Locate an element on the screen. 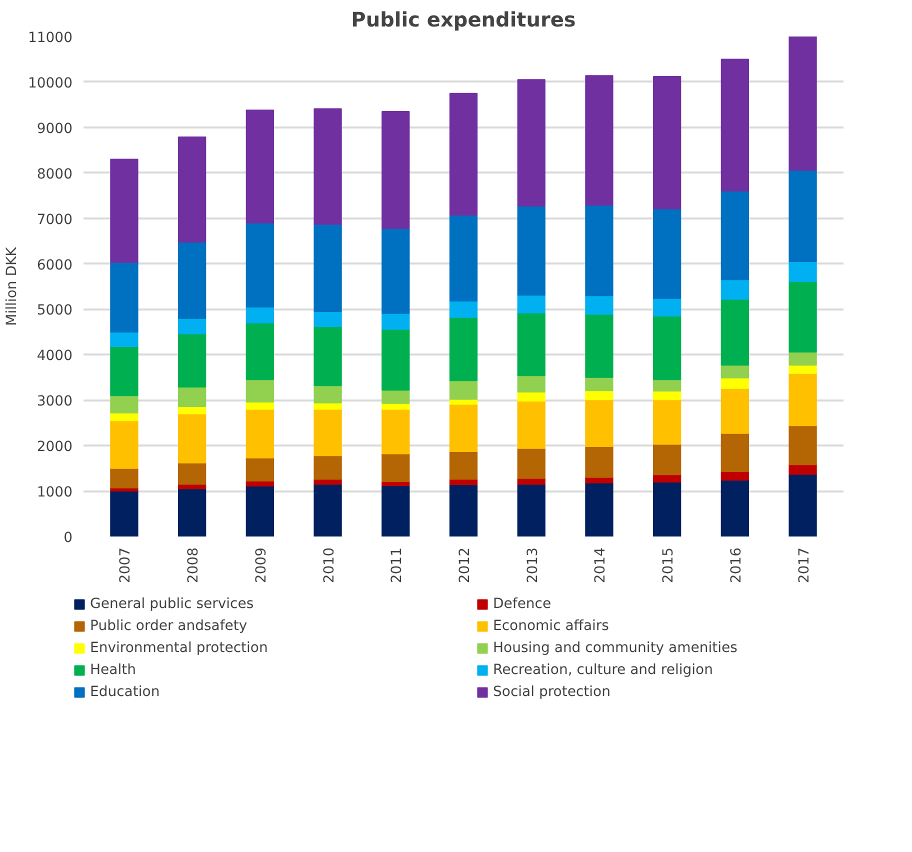  y-tick-label: 7000 is located at coordinates (54, 220).